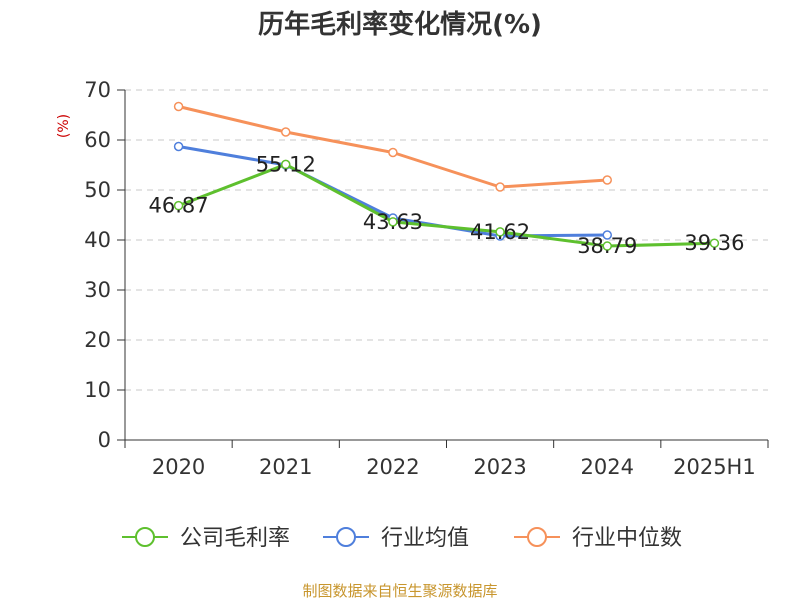 This screenshot has height=600, width=800. I want to click on y-tick-label: 20, so click(97, 340).